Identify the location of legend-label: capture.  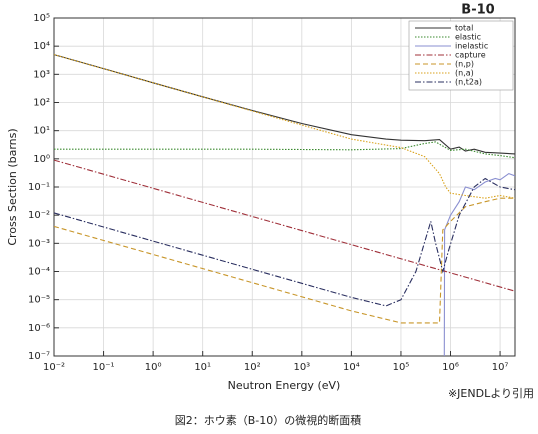
(470, 55).